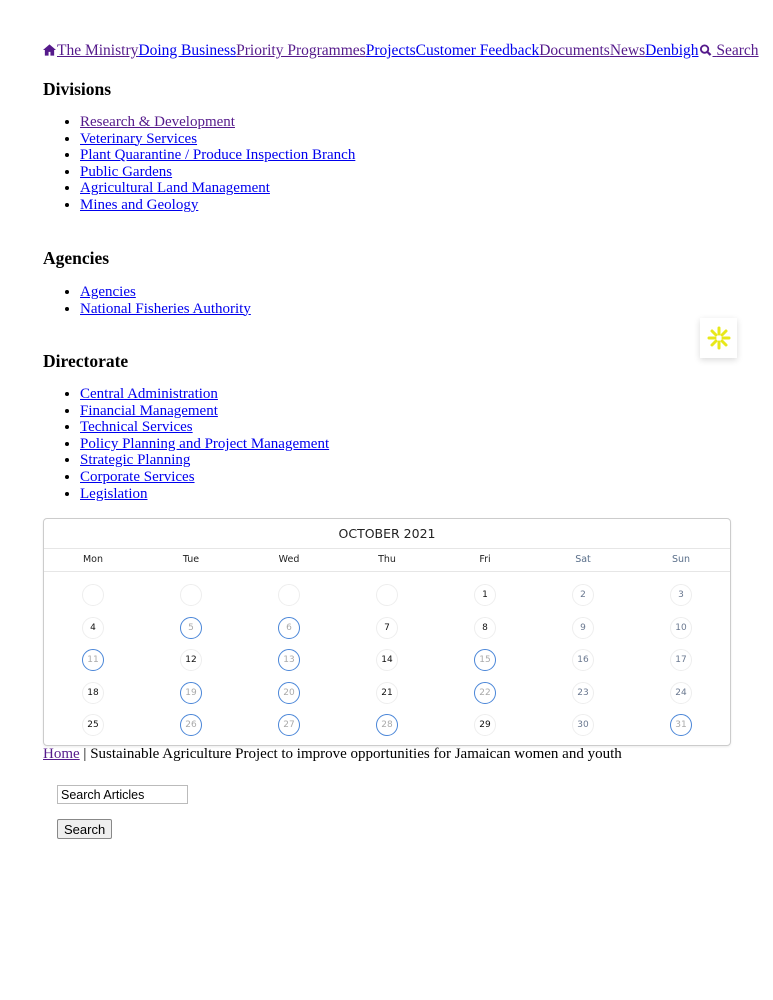  Describe the element at coordinates (583, 660) in the screenshot. I see `calendar-day-16: 16` at that location.